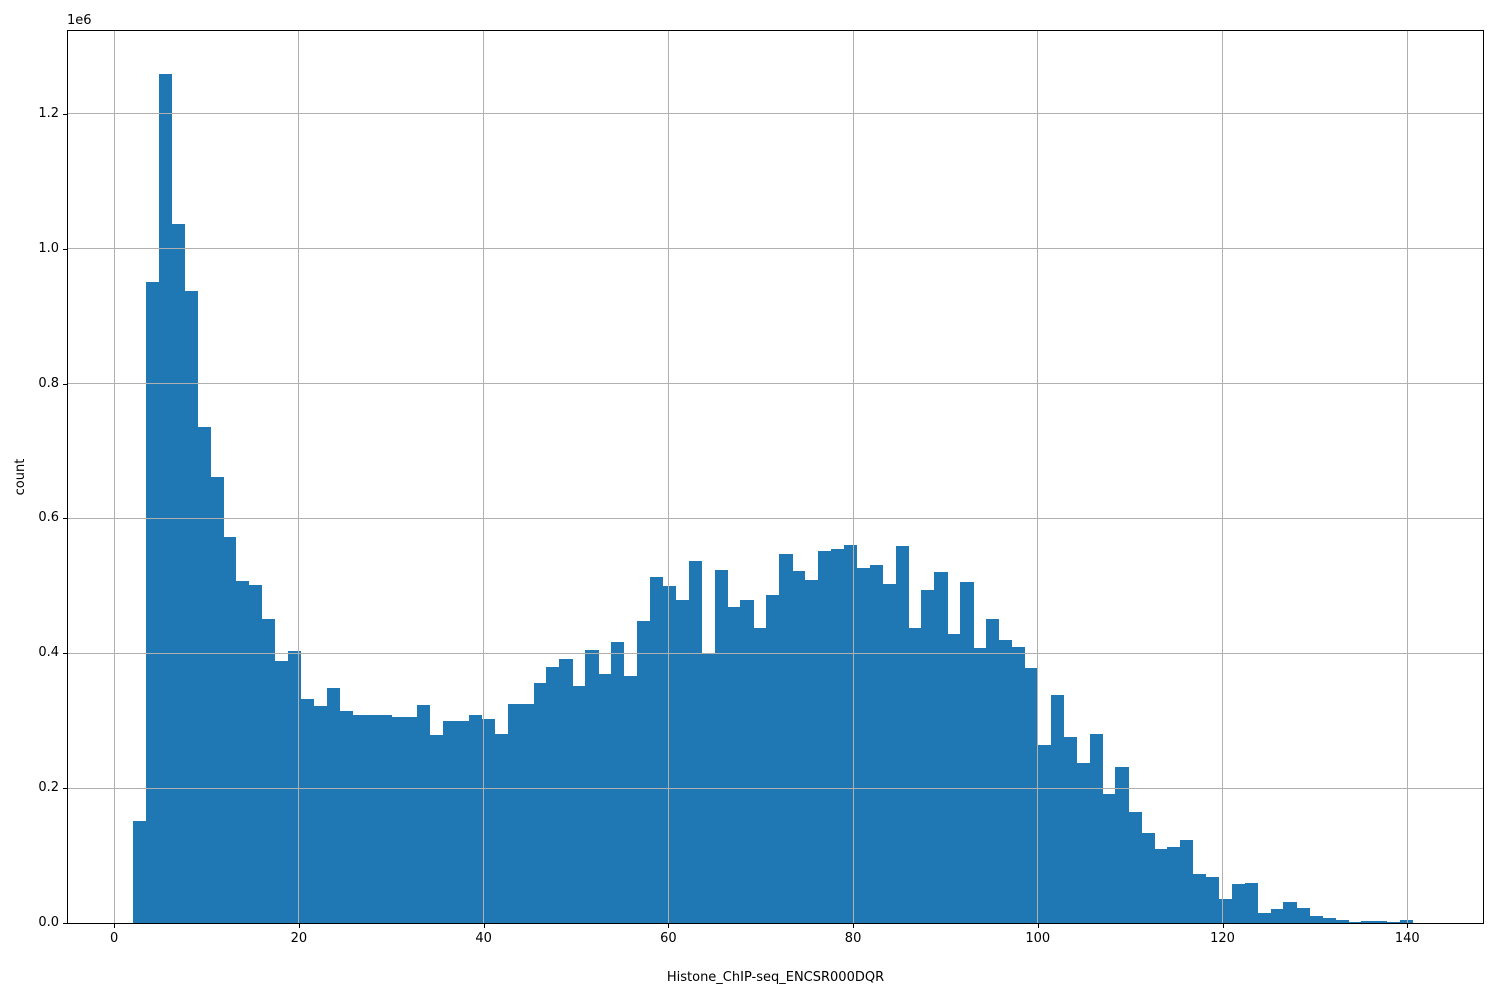 The image size is (1500, 1000). What do you see at coordinates (1038, 938) in the screenshot?
I see `x-tick-label: 100` at bounding box center [1038, 938].